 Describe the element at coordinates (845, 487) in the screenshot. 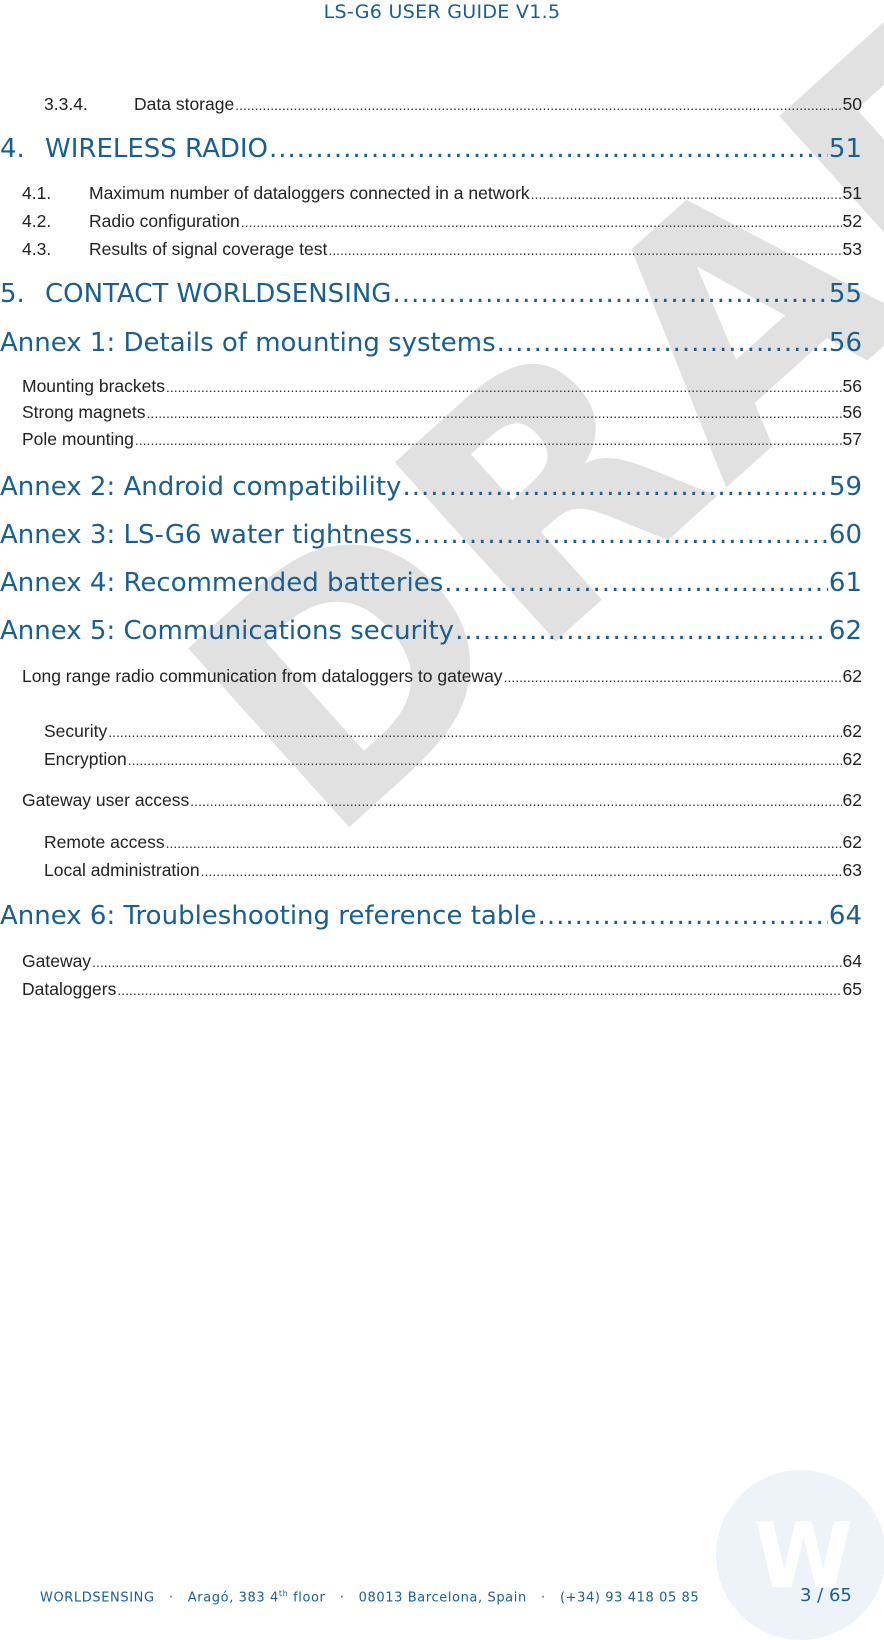

I see `toc-entry-page: 59` at that location.